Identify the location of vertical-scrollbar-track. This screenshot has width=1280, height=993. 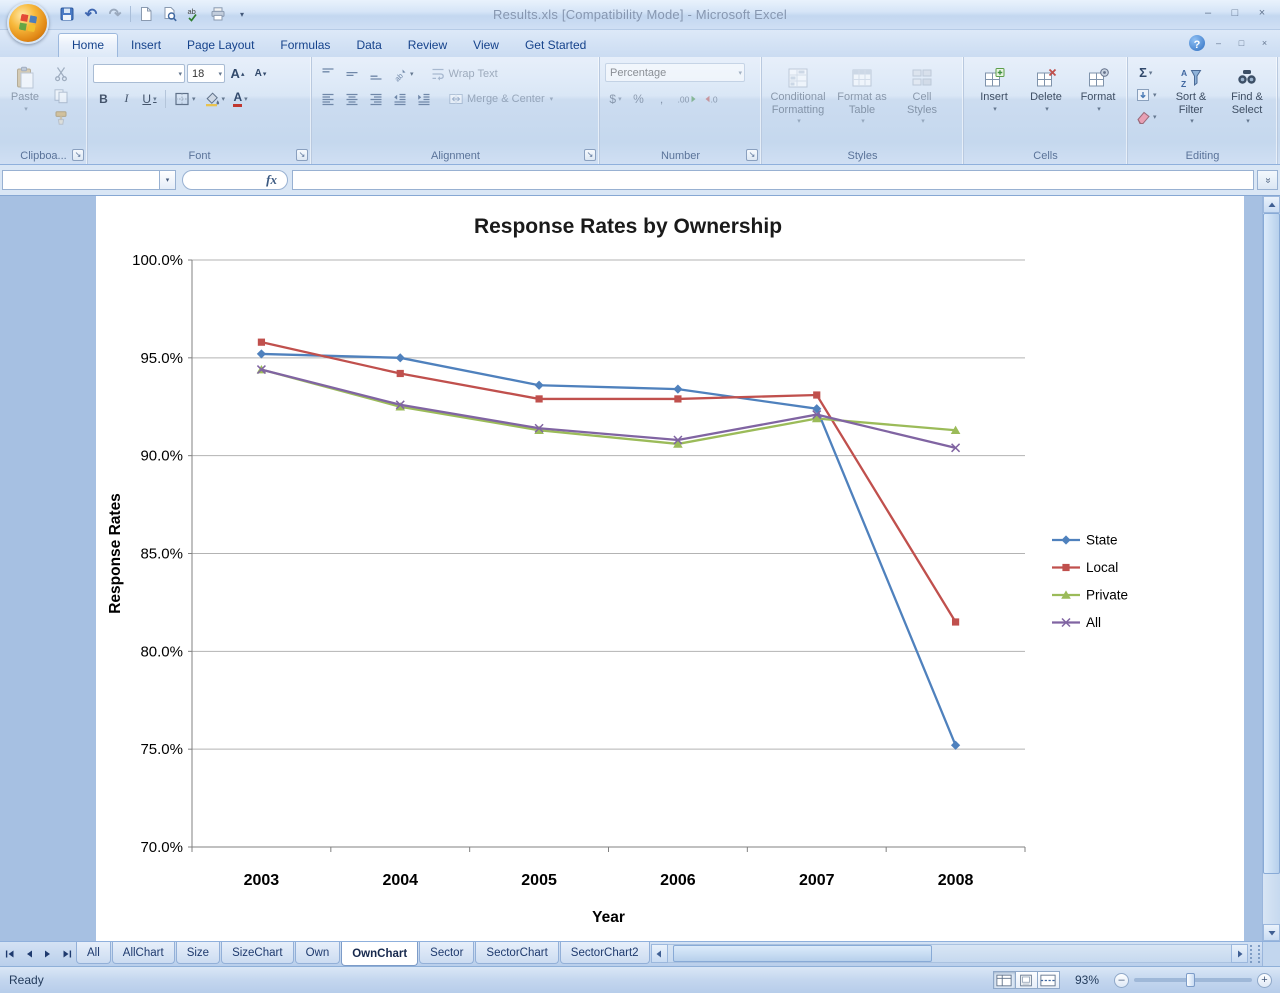
(1271, 568).